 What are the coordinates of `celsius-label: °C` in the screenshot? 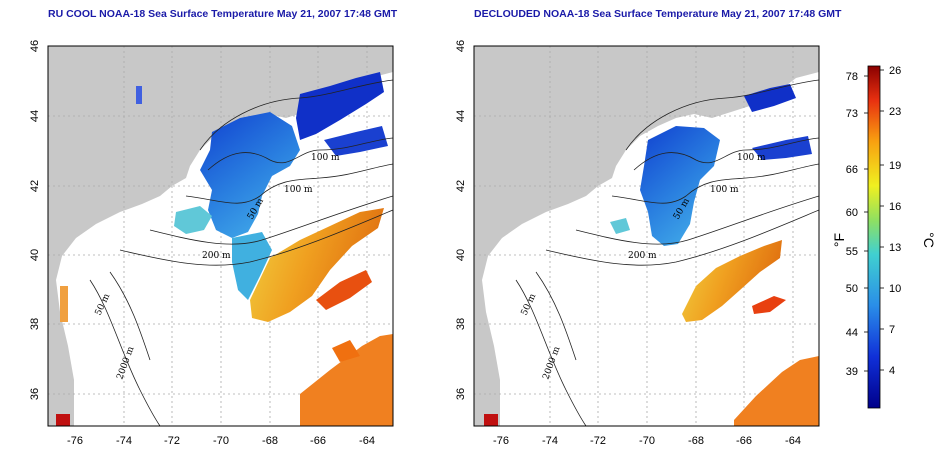 It's located at (929, 240).